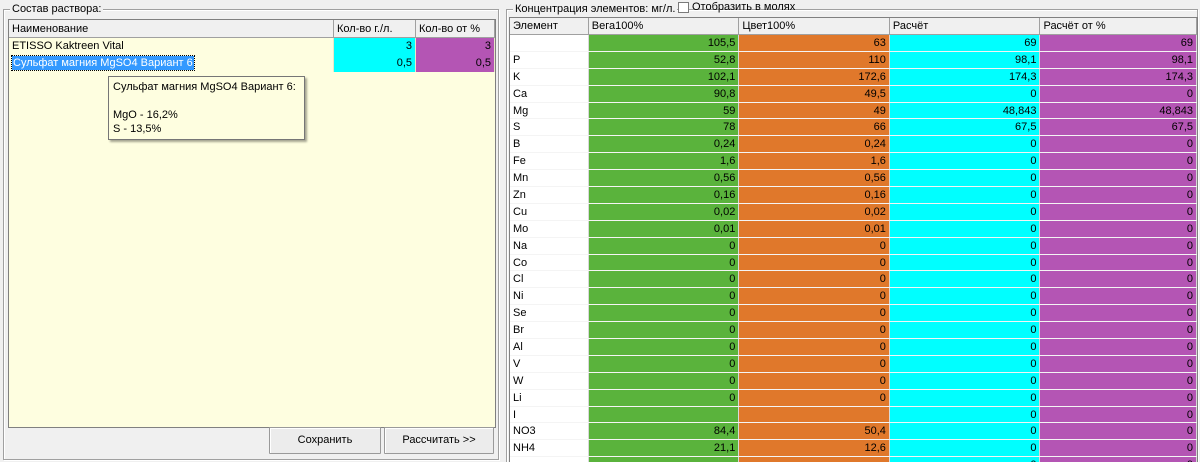 The width and height of the screenshot is (1200, 462). Describe the element at coordinates (1118, 43) in the screenshot. I see `row-calc-percent-value: 69` at that location.